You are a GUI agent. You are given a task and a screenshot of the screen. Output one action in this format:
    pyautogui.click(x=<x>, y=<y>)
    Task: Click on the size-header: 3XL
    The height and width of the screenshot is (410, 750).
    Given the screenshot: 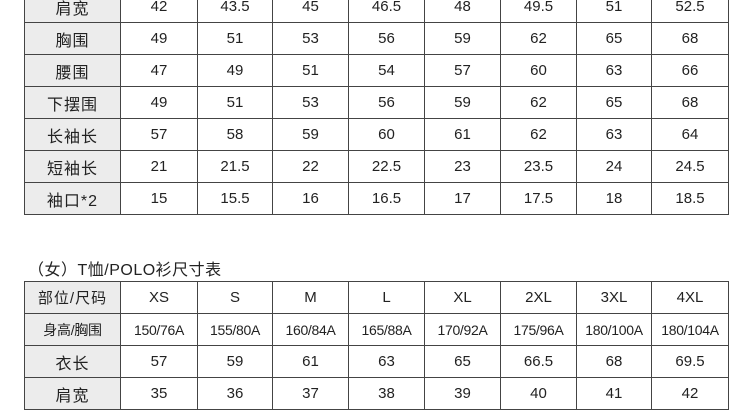 What is the action you would take?
    pyautogui.click(x=614, y=297)
    